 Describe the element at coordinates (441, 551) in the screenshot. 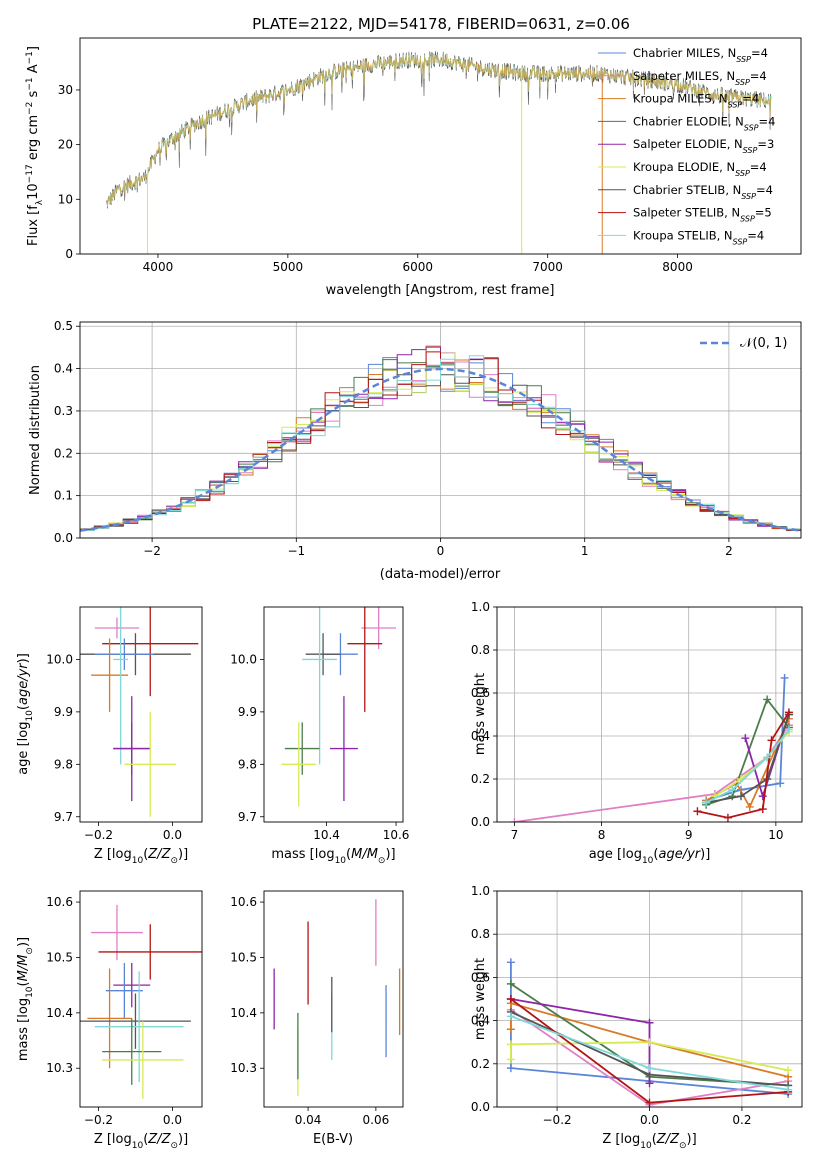

I see `x-tick-label: 0` at that location.